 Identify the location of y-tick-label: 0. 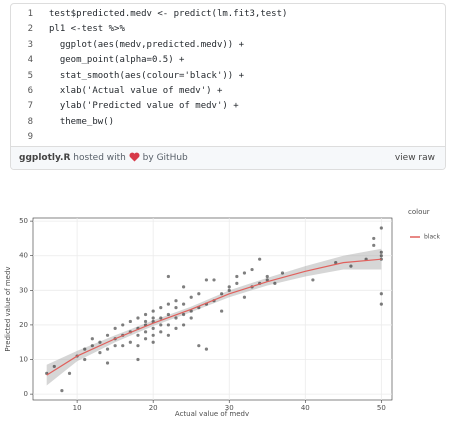
(26, 394).